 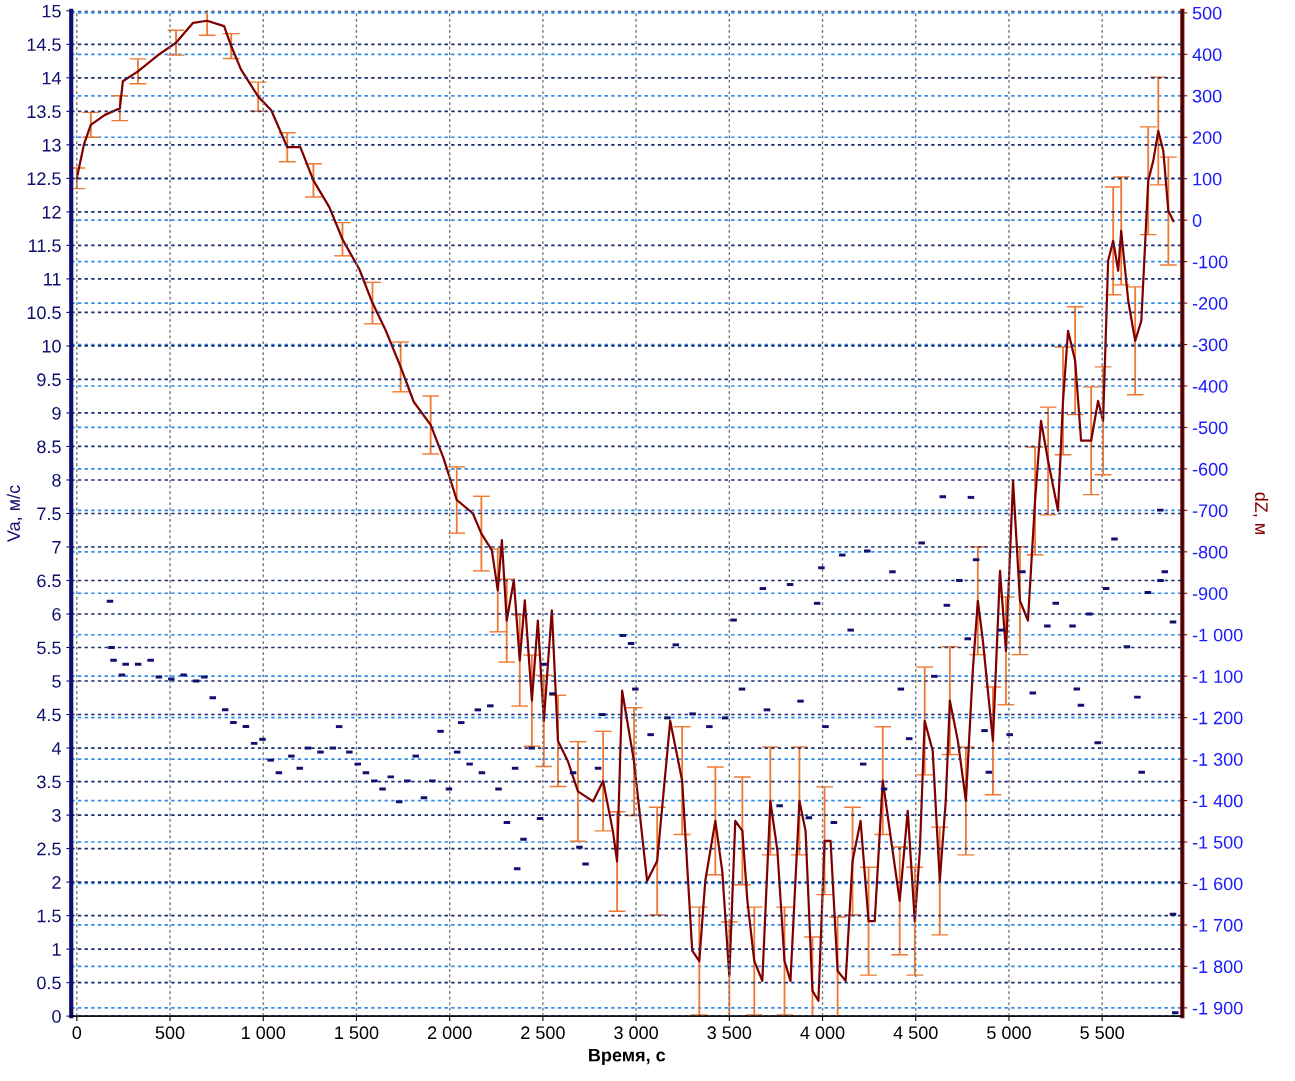 I want to click on y-tick-label: 15, so click(x=51, y=11).